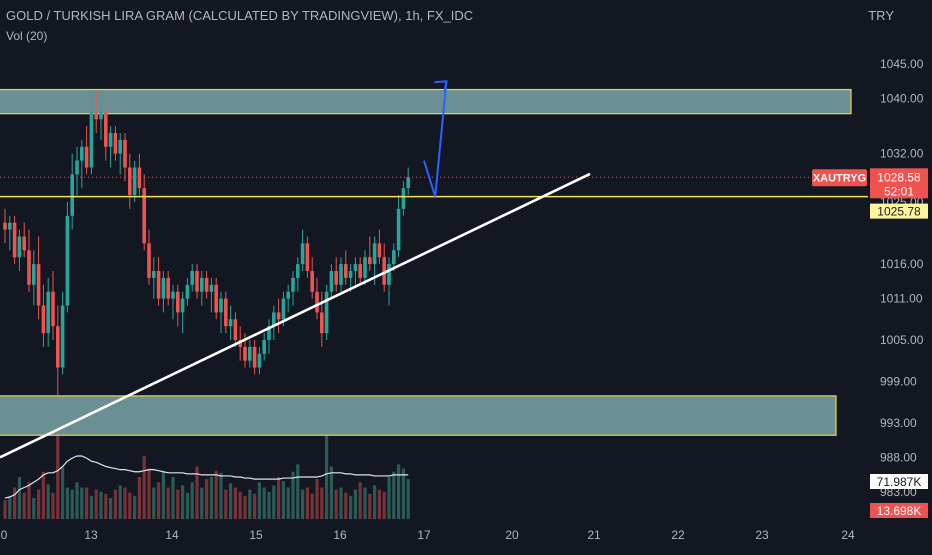 This screenshot has width=932, height=555. I want to click on last-price-value: 1028.58, so click(899, 177).